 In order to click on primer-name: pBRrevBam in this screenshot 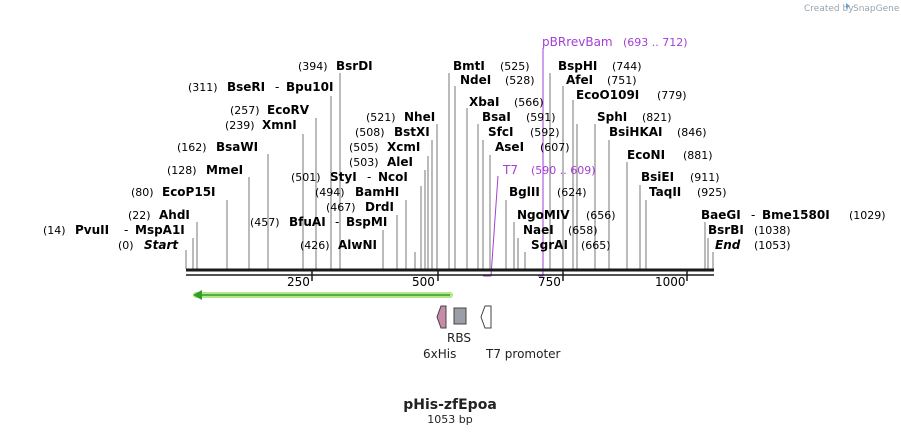, I will do `click(577, 42)`.